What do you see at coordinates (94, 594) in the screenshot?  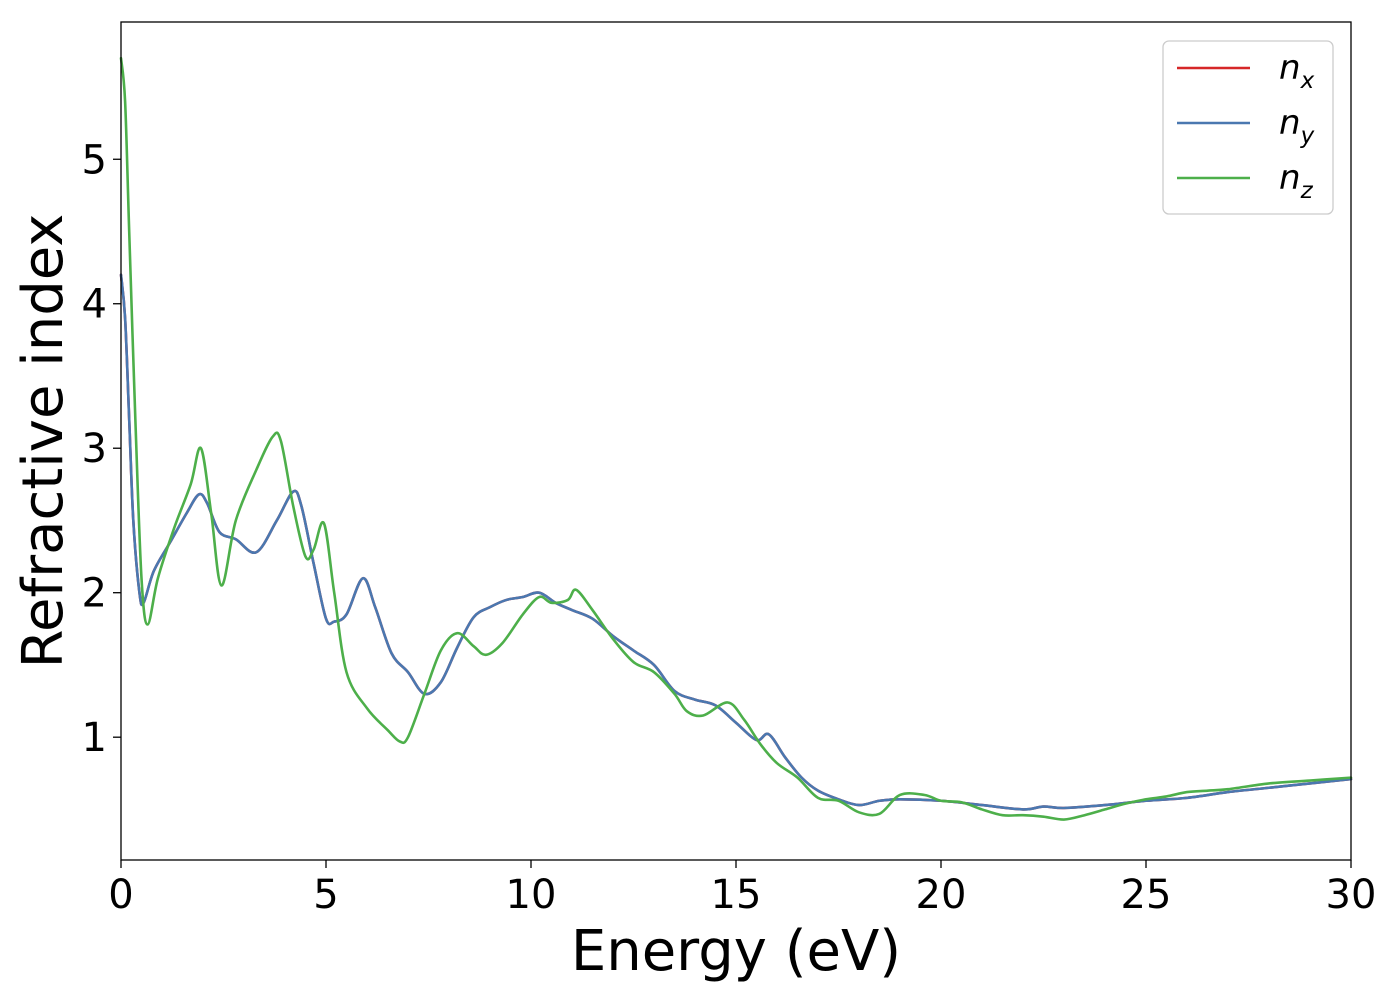 I see `y-tick-label: 2` at bounding box center [94, 594].